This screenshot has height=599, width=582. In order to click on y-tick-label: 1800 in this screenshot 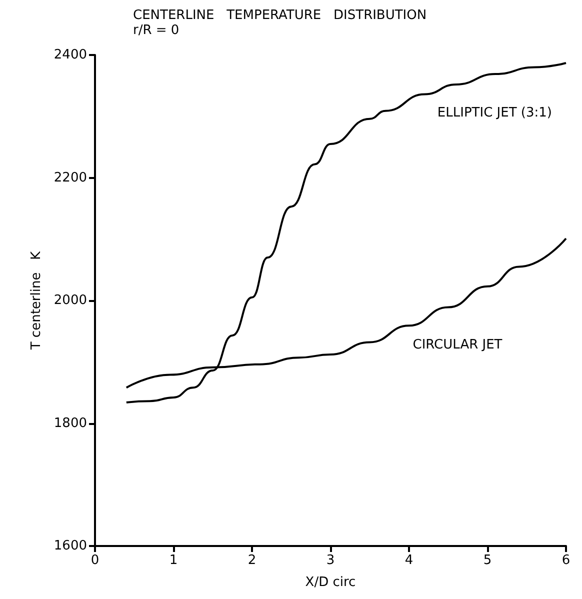, I will do `click(70, 423)`.